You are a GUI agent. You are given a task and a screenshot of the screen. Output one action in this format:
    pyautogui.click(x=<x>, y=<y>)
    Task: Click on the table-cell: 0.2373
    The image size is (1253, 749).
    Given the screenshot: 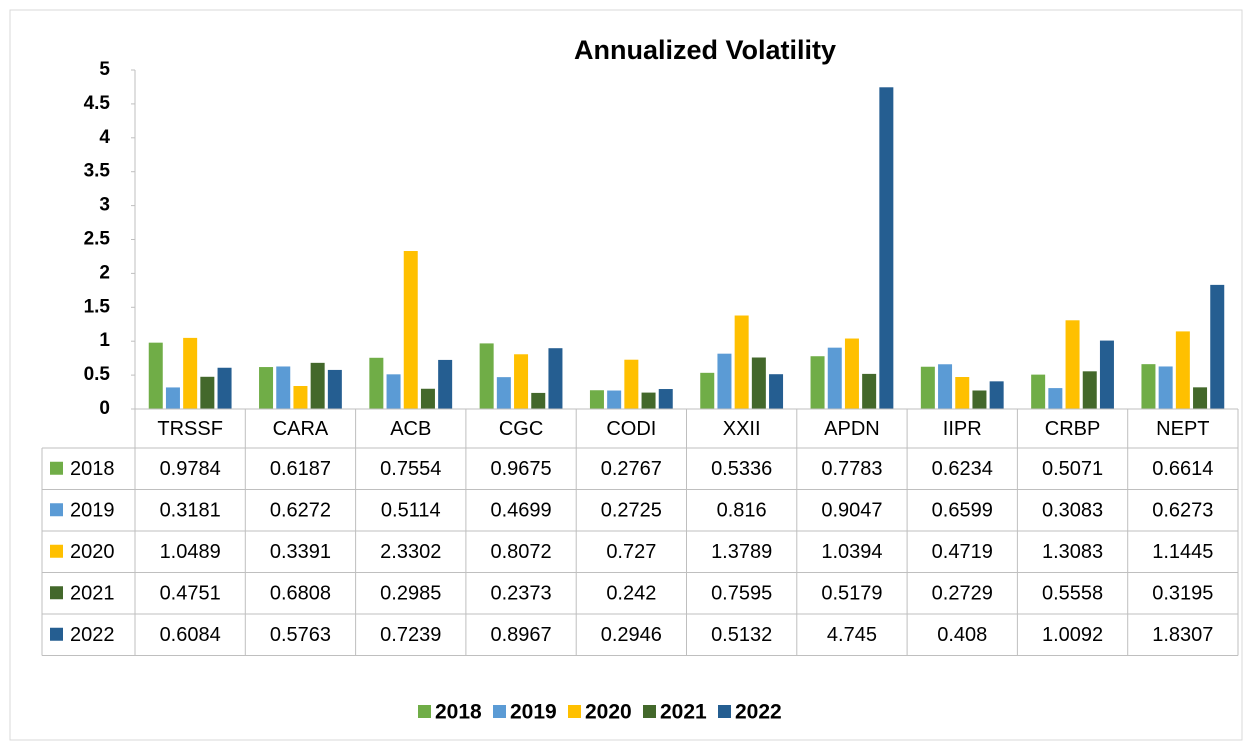 What is the action you would take?
    pyautogui.click(x=520, y=594)
    